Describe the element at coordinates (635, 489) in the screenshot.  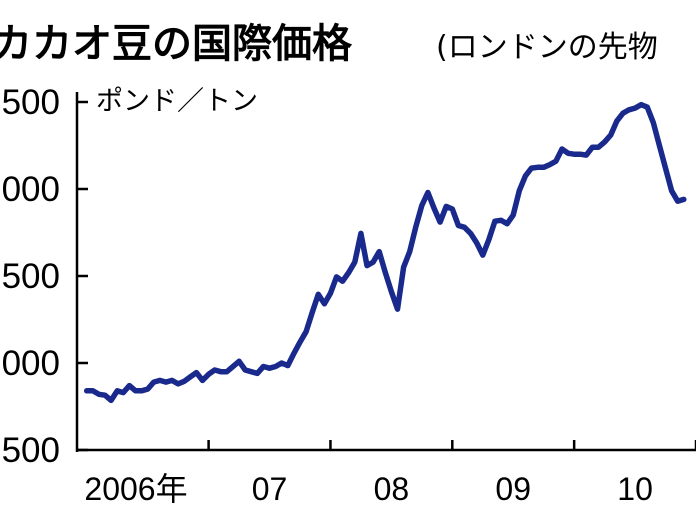
I see `x-tick-label: 10` at that location.